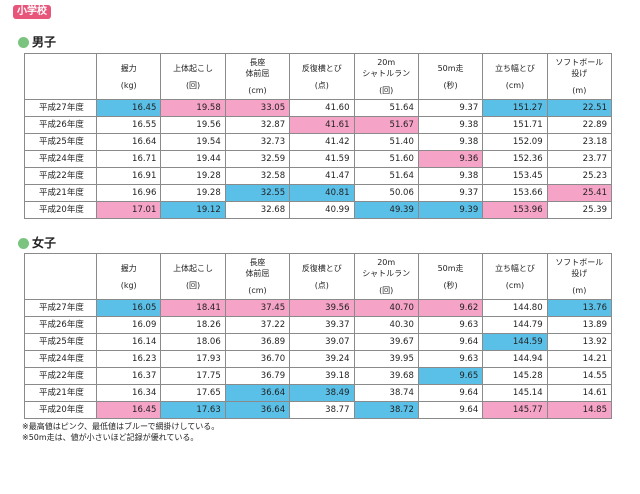  I want to click on value-cell: 36.70, so click(257, 359).